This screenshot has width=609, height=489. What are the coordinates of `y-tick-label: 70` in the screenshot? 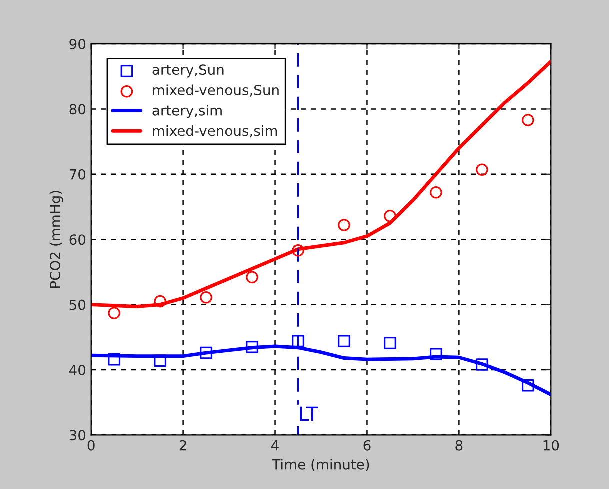 It's located at (78, 174).